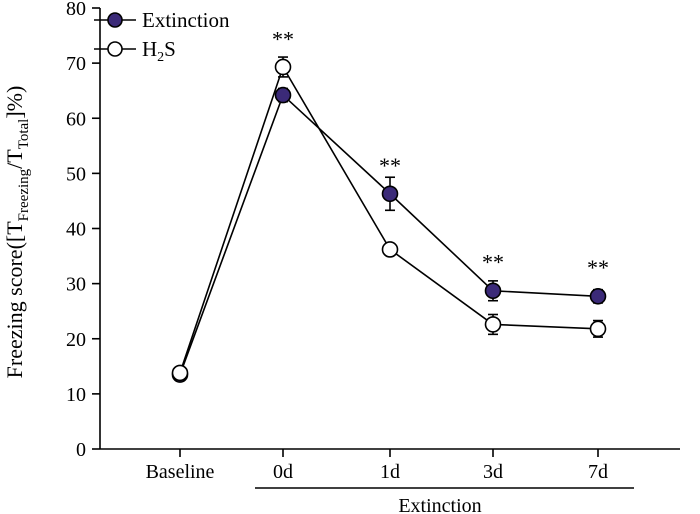  Describe the element at coordinates (598, 472) in the screenshot. I see `x-tick-label: 7d` at that location.